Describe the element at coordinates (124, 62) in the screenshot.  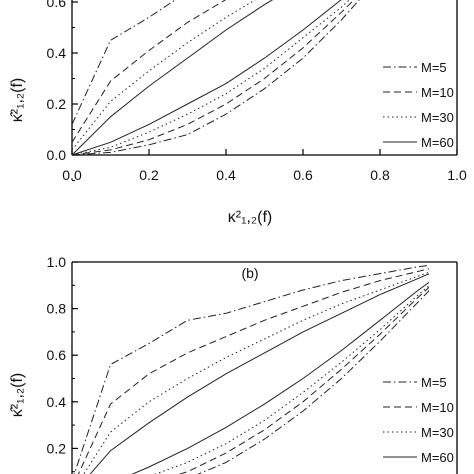
I see `series-m-5-upper-line` at that location.